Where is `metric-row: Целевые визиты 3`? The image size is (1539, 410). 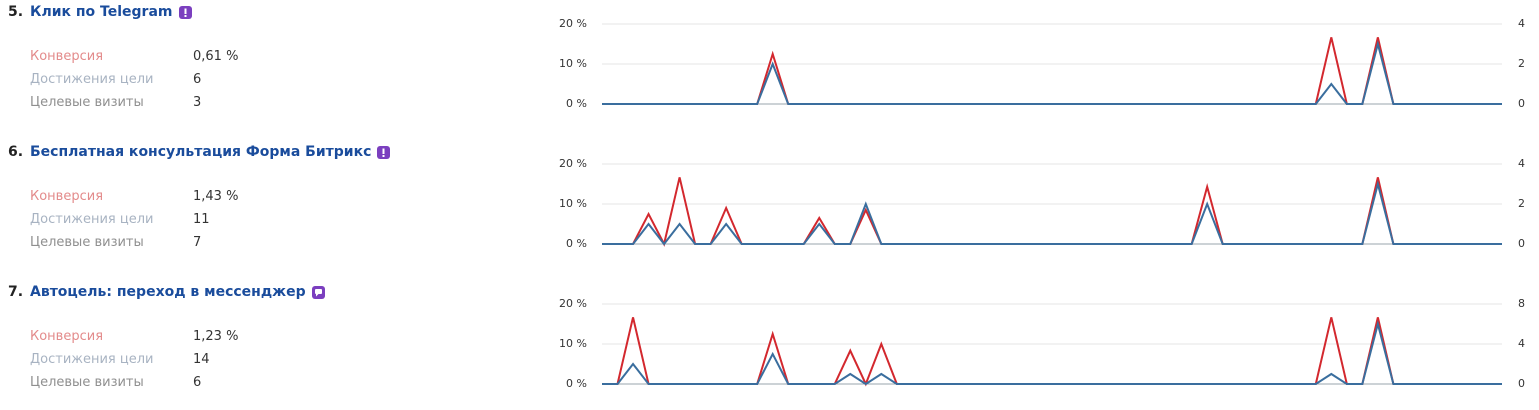 metric-row: Целевые визиты 3 is located at coordinates (115, 102).